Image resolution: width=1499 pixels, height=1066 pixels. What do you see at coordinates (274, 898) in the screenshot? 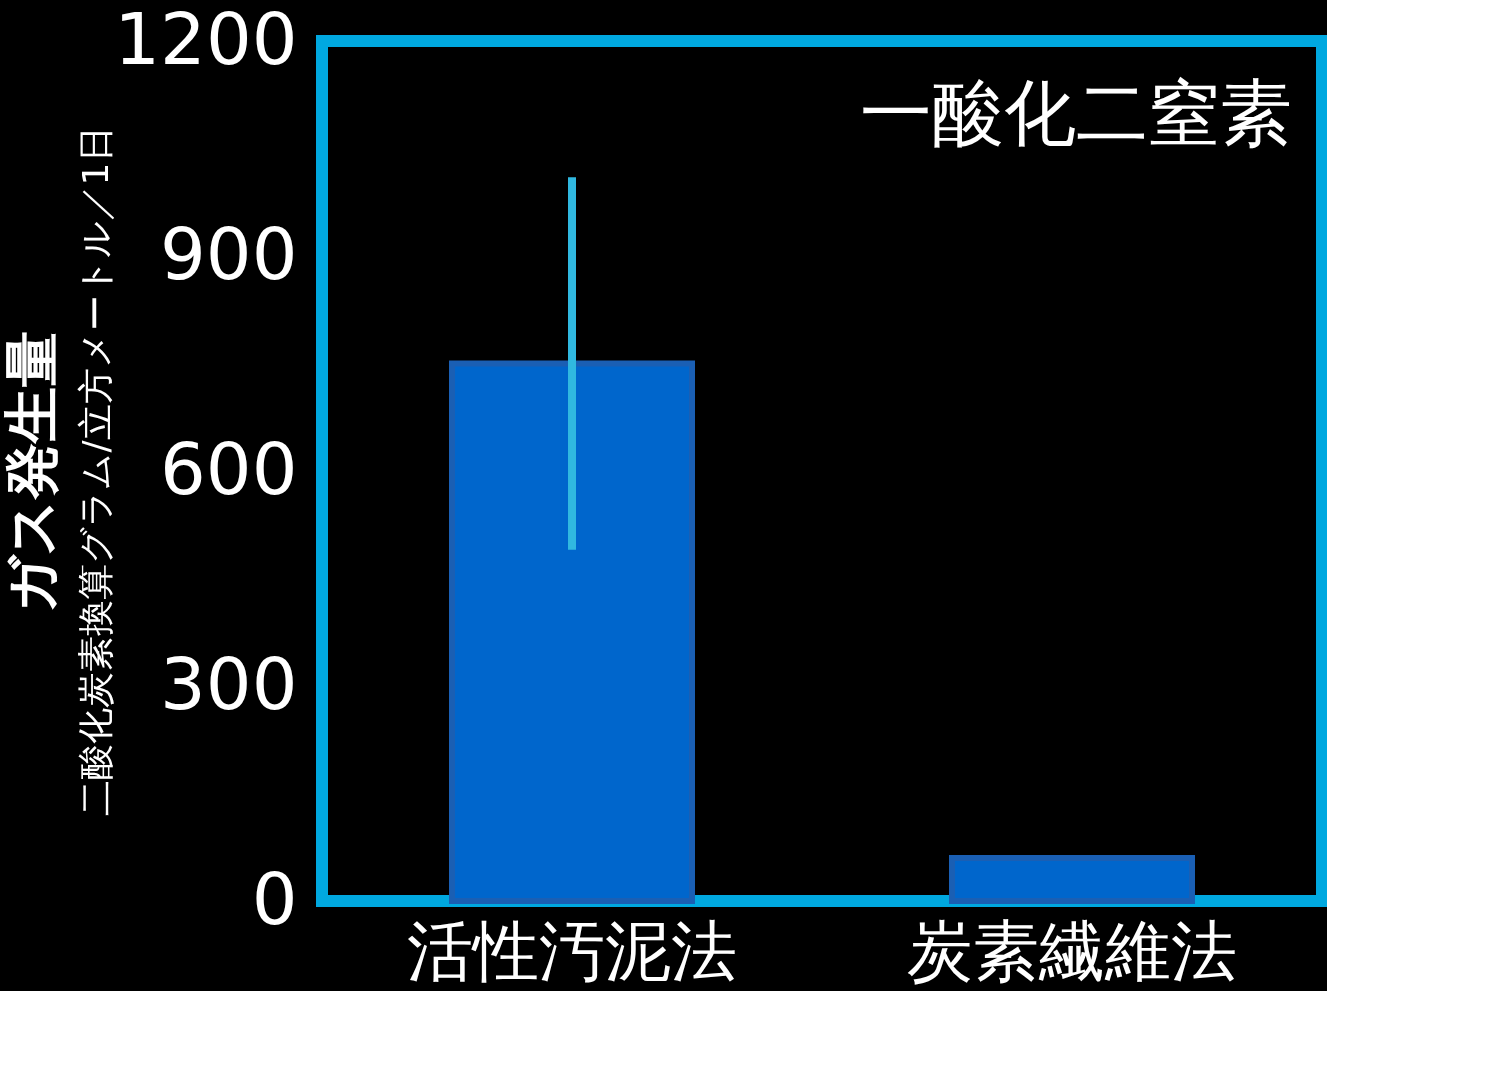
I see `y-tick-label: 0` at bounding box center [274, 898].